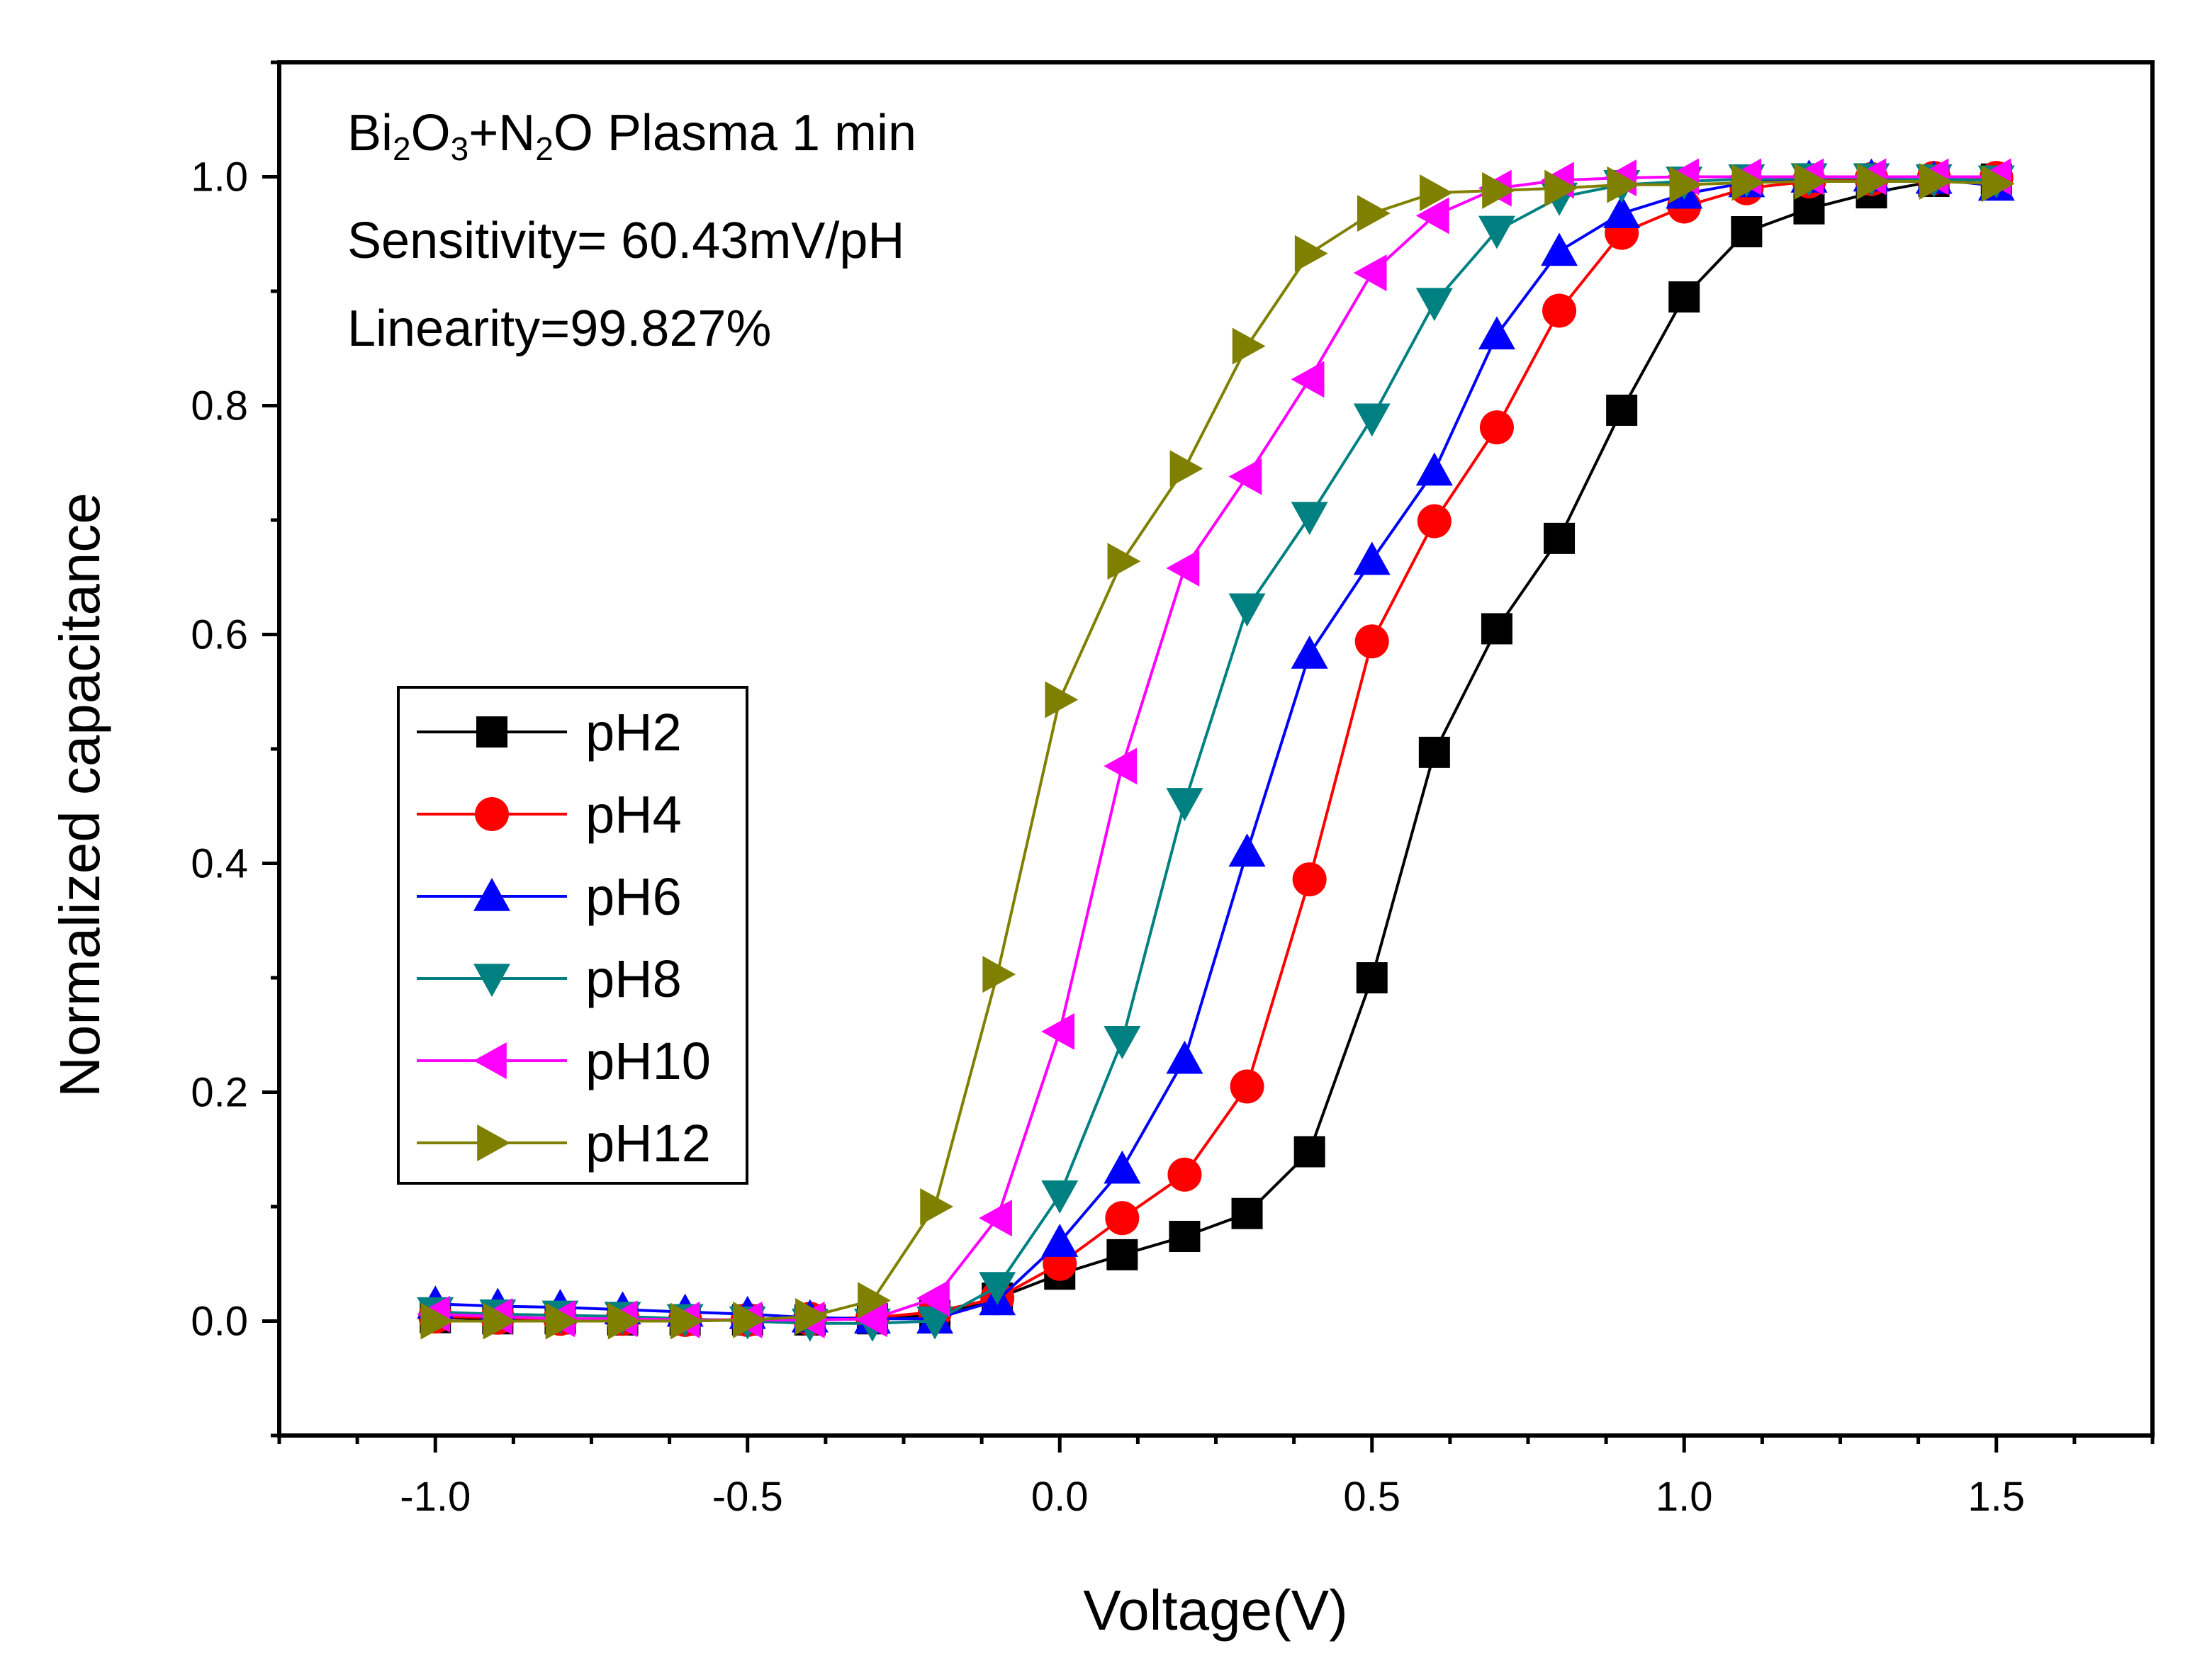  What do you see at coordinates (219, 1093) in the screenshot?
I see `y-tick-label-1: 0.2` at bounding box center [219, 1093].